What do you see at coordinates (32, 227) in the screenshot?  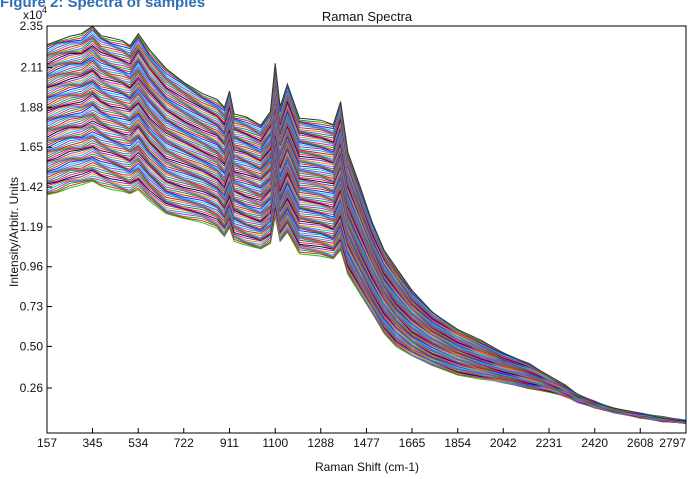 I see `y-tick-label: 1.19` at bounding box center [32, 227].